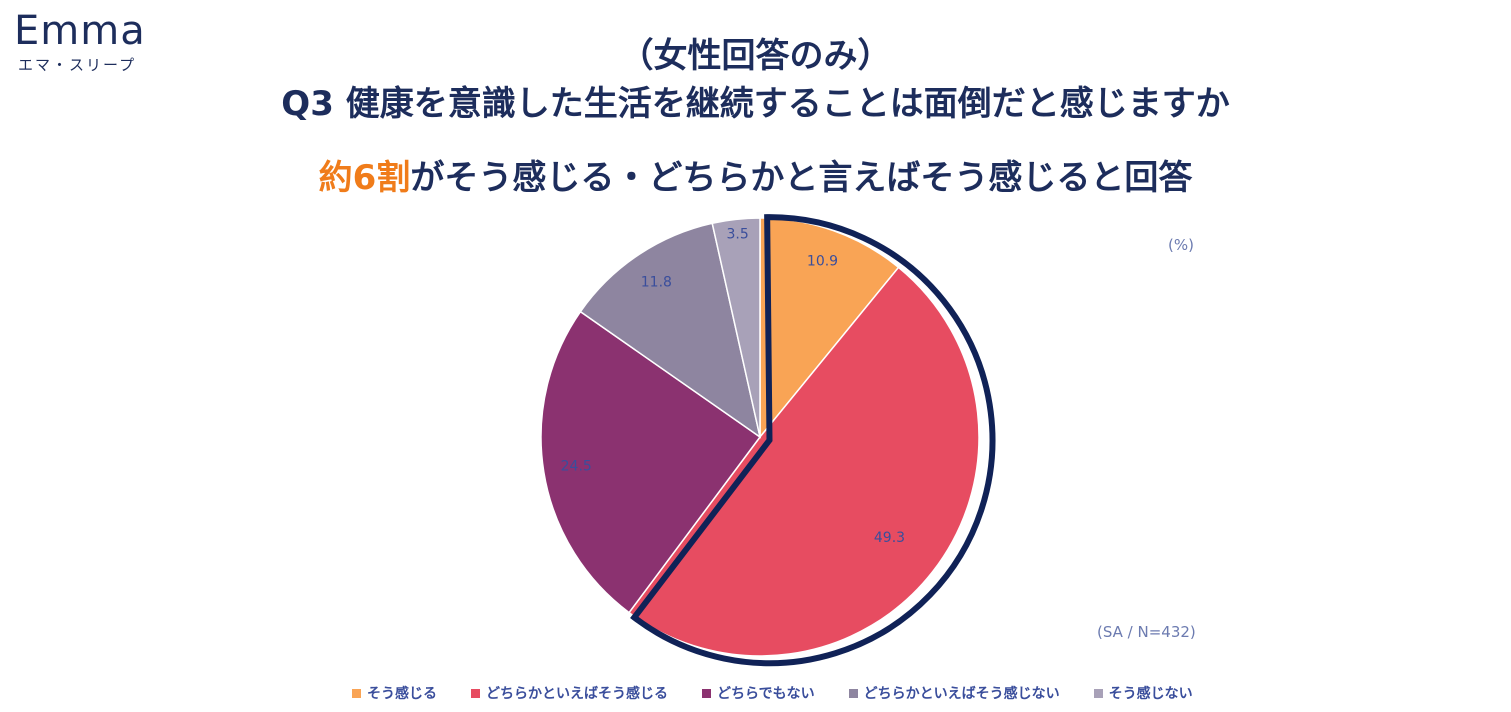 Image resolution: width=1511 pixels, height=712 pixels. I want to click on data-label-5: 3.5, so click(738, 235).